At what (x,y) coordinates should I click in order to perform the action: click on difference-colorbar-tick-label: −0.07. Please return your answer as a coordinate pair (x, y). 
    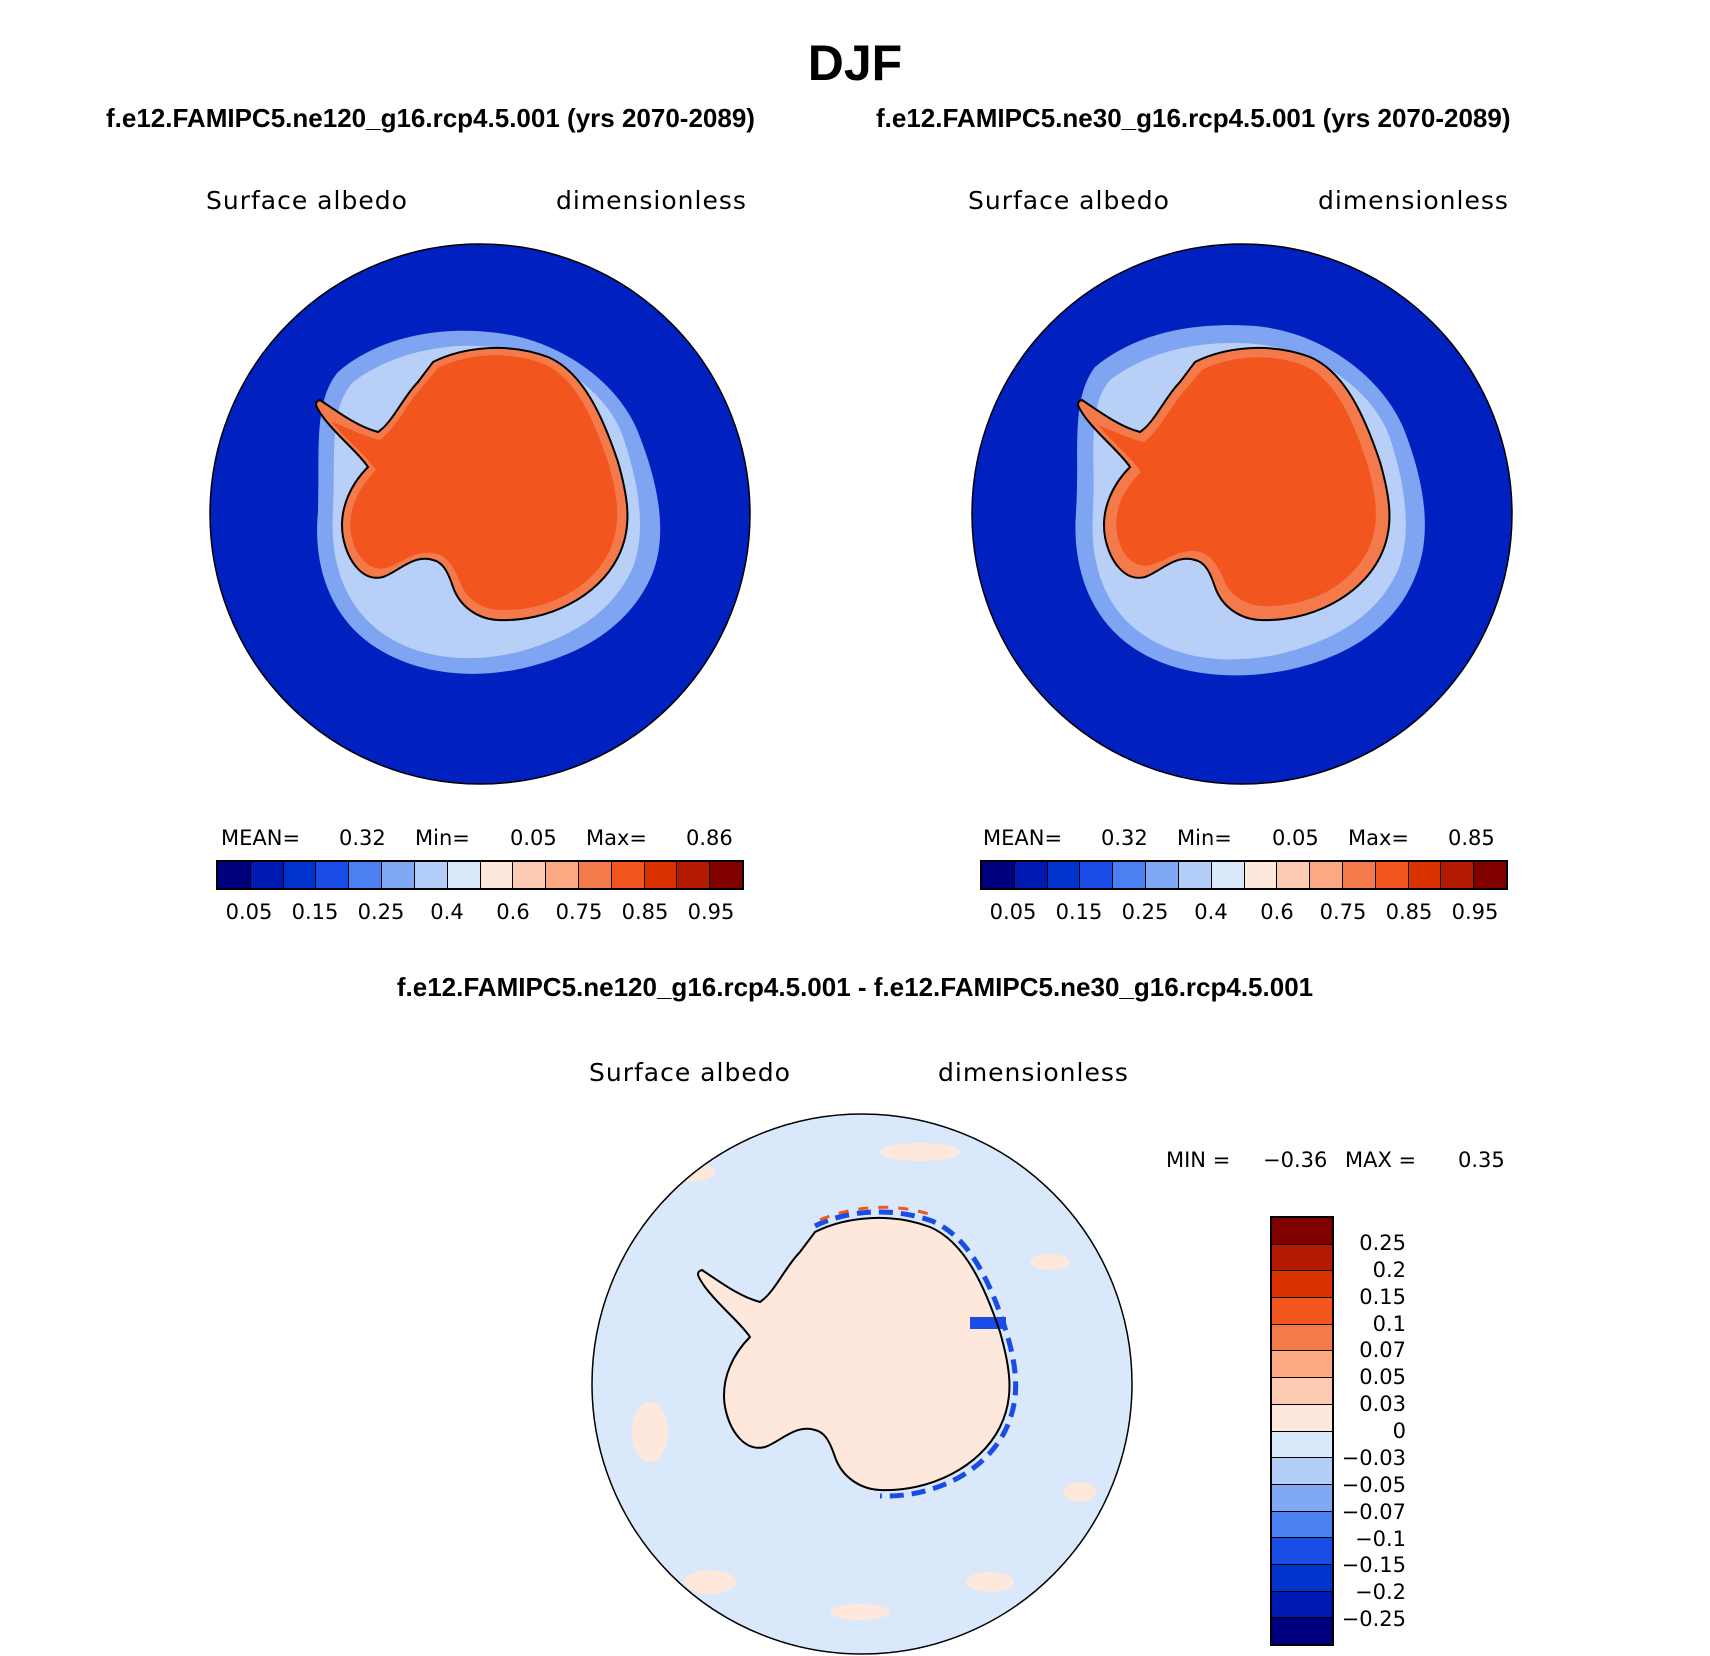
    Looking at the image, I should click on (1373, 1511).